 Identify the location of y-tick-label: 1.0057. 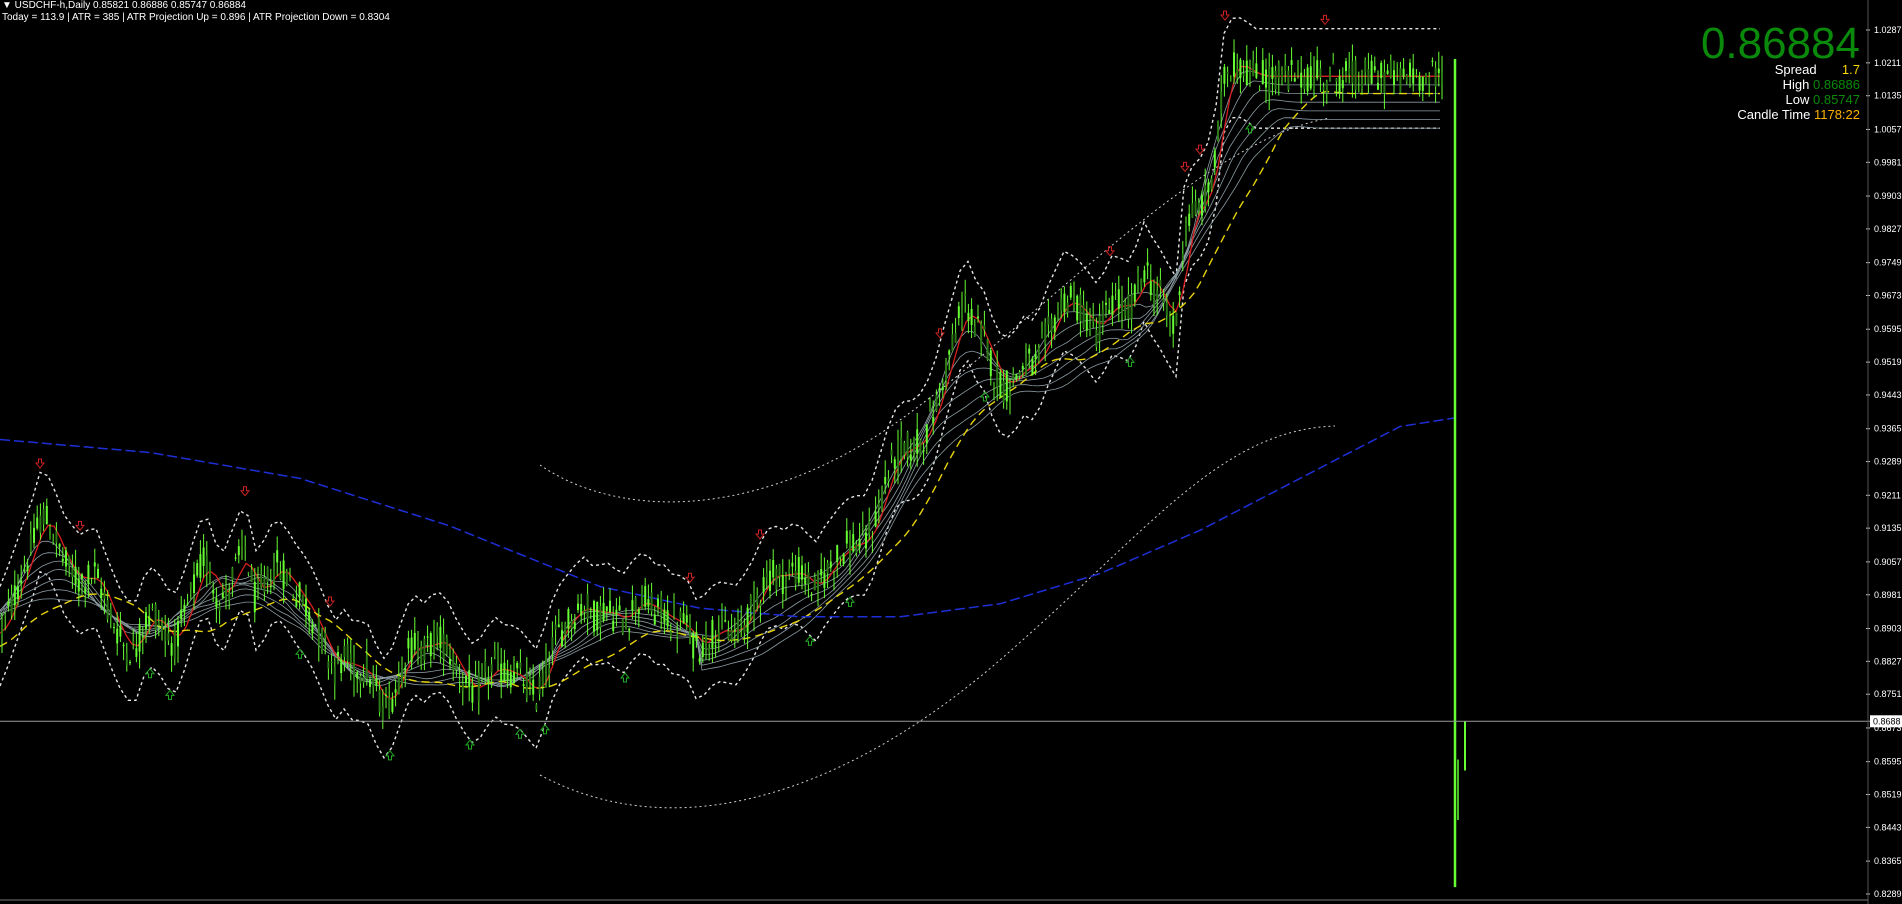
(1888, 129).